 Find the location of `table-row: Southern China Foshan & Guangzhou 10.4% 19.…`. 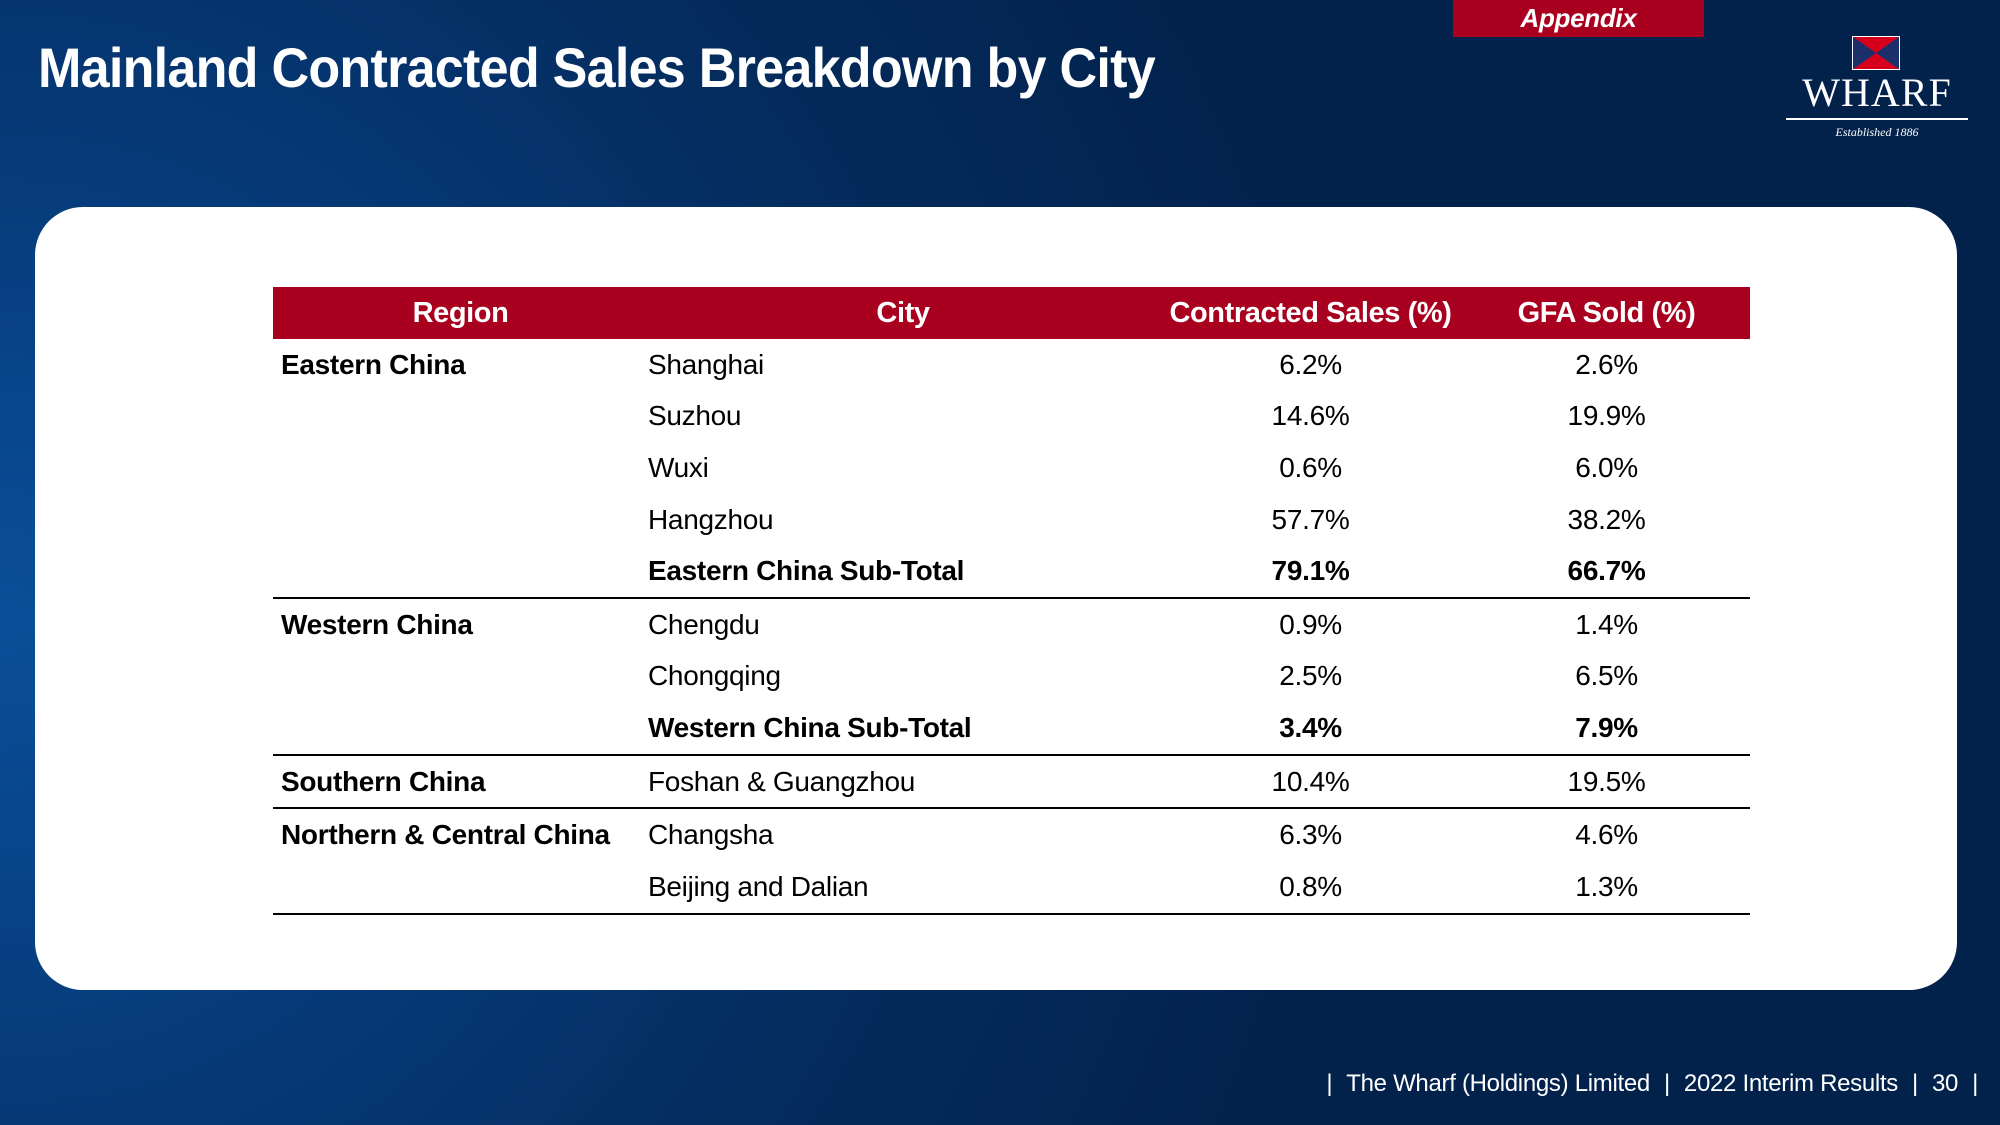

table-row: Southern China Foshan & Guangzhou 10.4% 19.… is located at coordinates (1011, 782).